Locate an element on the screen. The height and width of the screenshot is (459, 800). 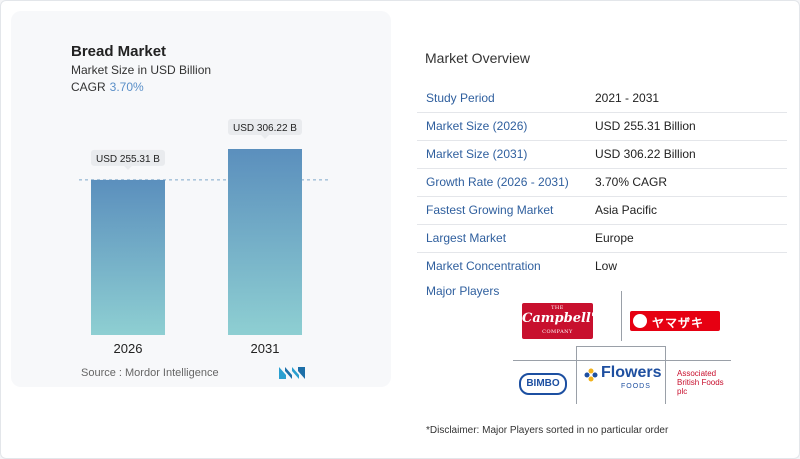
abf-logo: Associated British Foods plc is located at coordinates (707, 387).